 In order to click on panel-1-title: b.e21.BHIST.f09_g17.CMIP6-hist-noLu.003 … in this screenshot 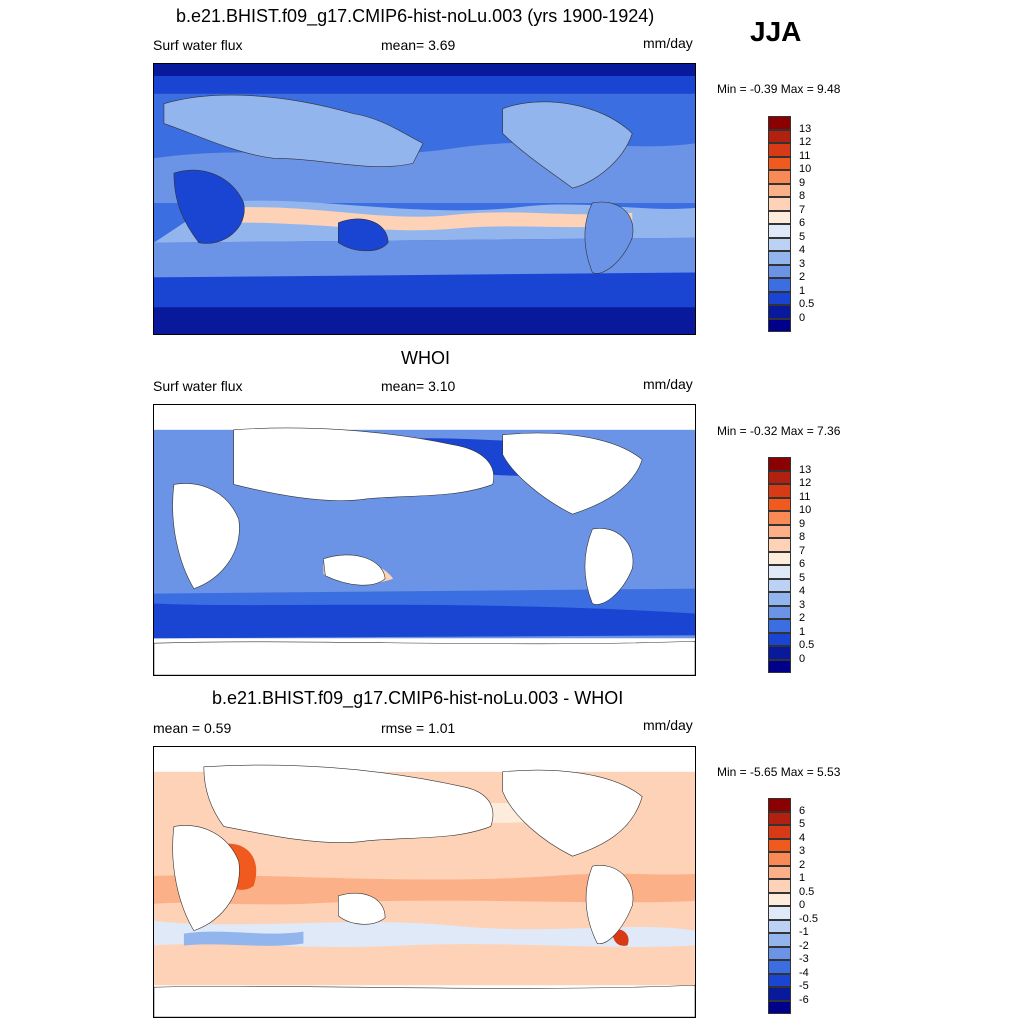, I will do `click(415, 16)`.